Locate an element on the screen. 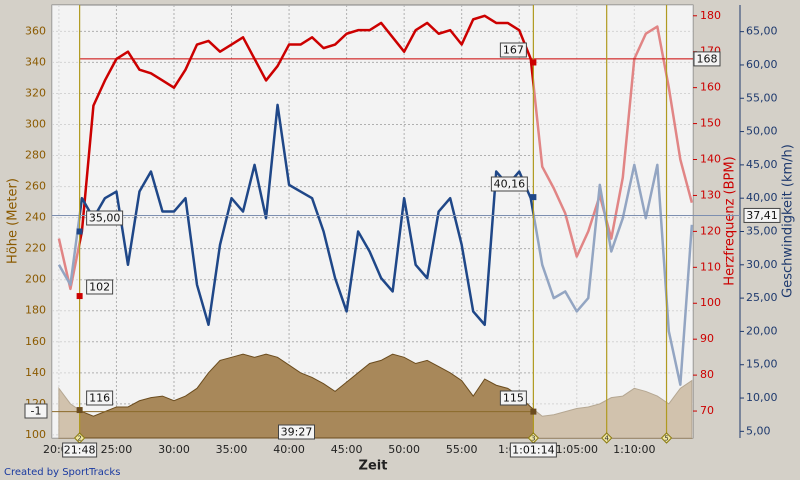 The width and height of the screenshot is (800, 480). speed-start: 35,00 is located at coordinates (105, 218).